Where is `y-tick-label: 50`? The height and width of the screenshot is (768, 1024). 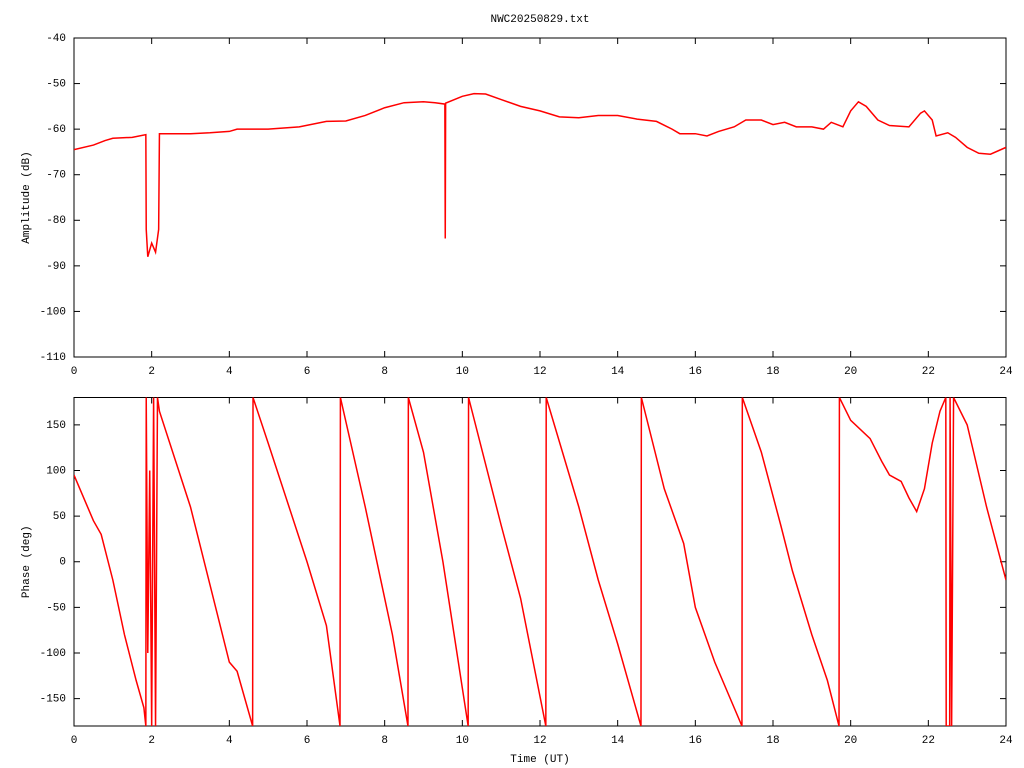 y-tick-label: 50 is located at coordinates (59, 517).